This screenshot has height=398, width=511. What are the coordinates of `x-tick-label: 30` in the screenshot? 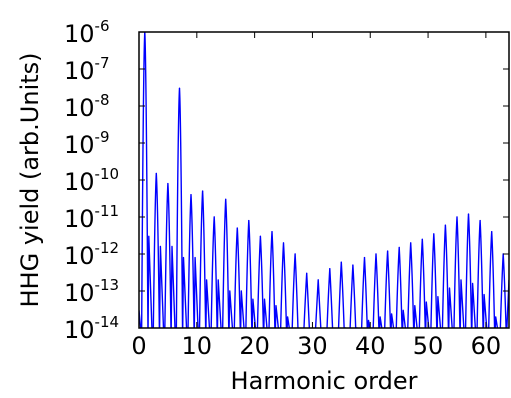 It's located at (312, 346).